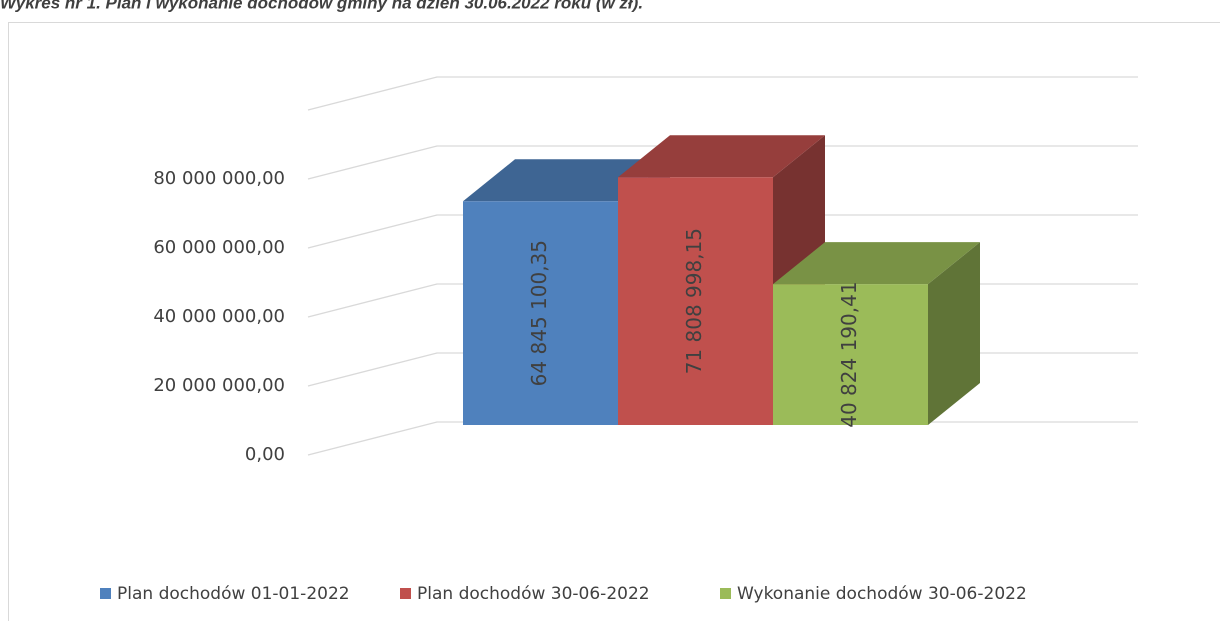 The image size is (1220, 621). Describe the element at coordinates (219, 178) in the screenshot. I see `y-tick-label: 80 000 000,00` at that location.